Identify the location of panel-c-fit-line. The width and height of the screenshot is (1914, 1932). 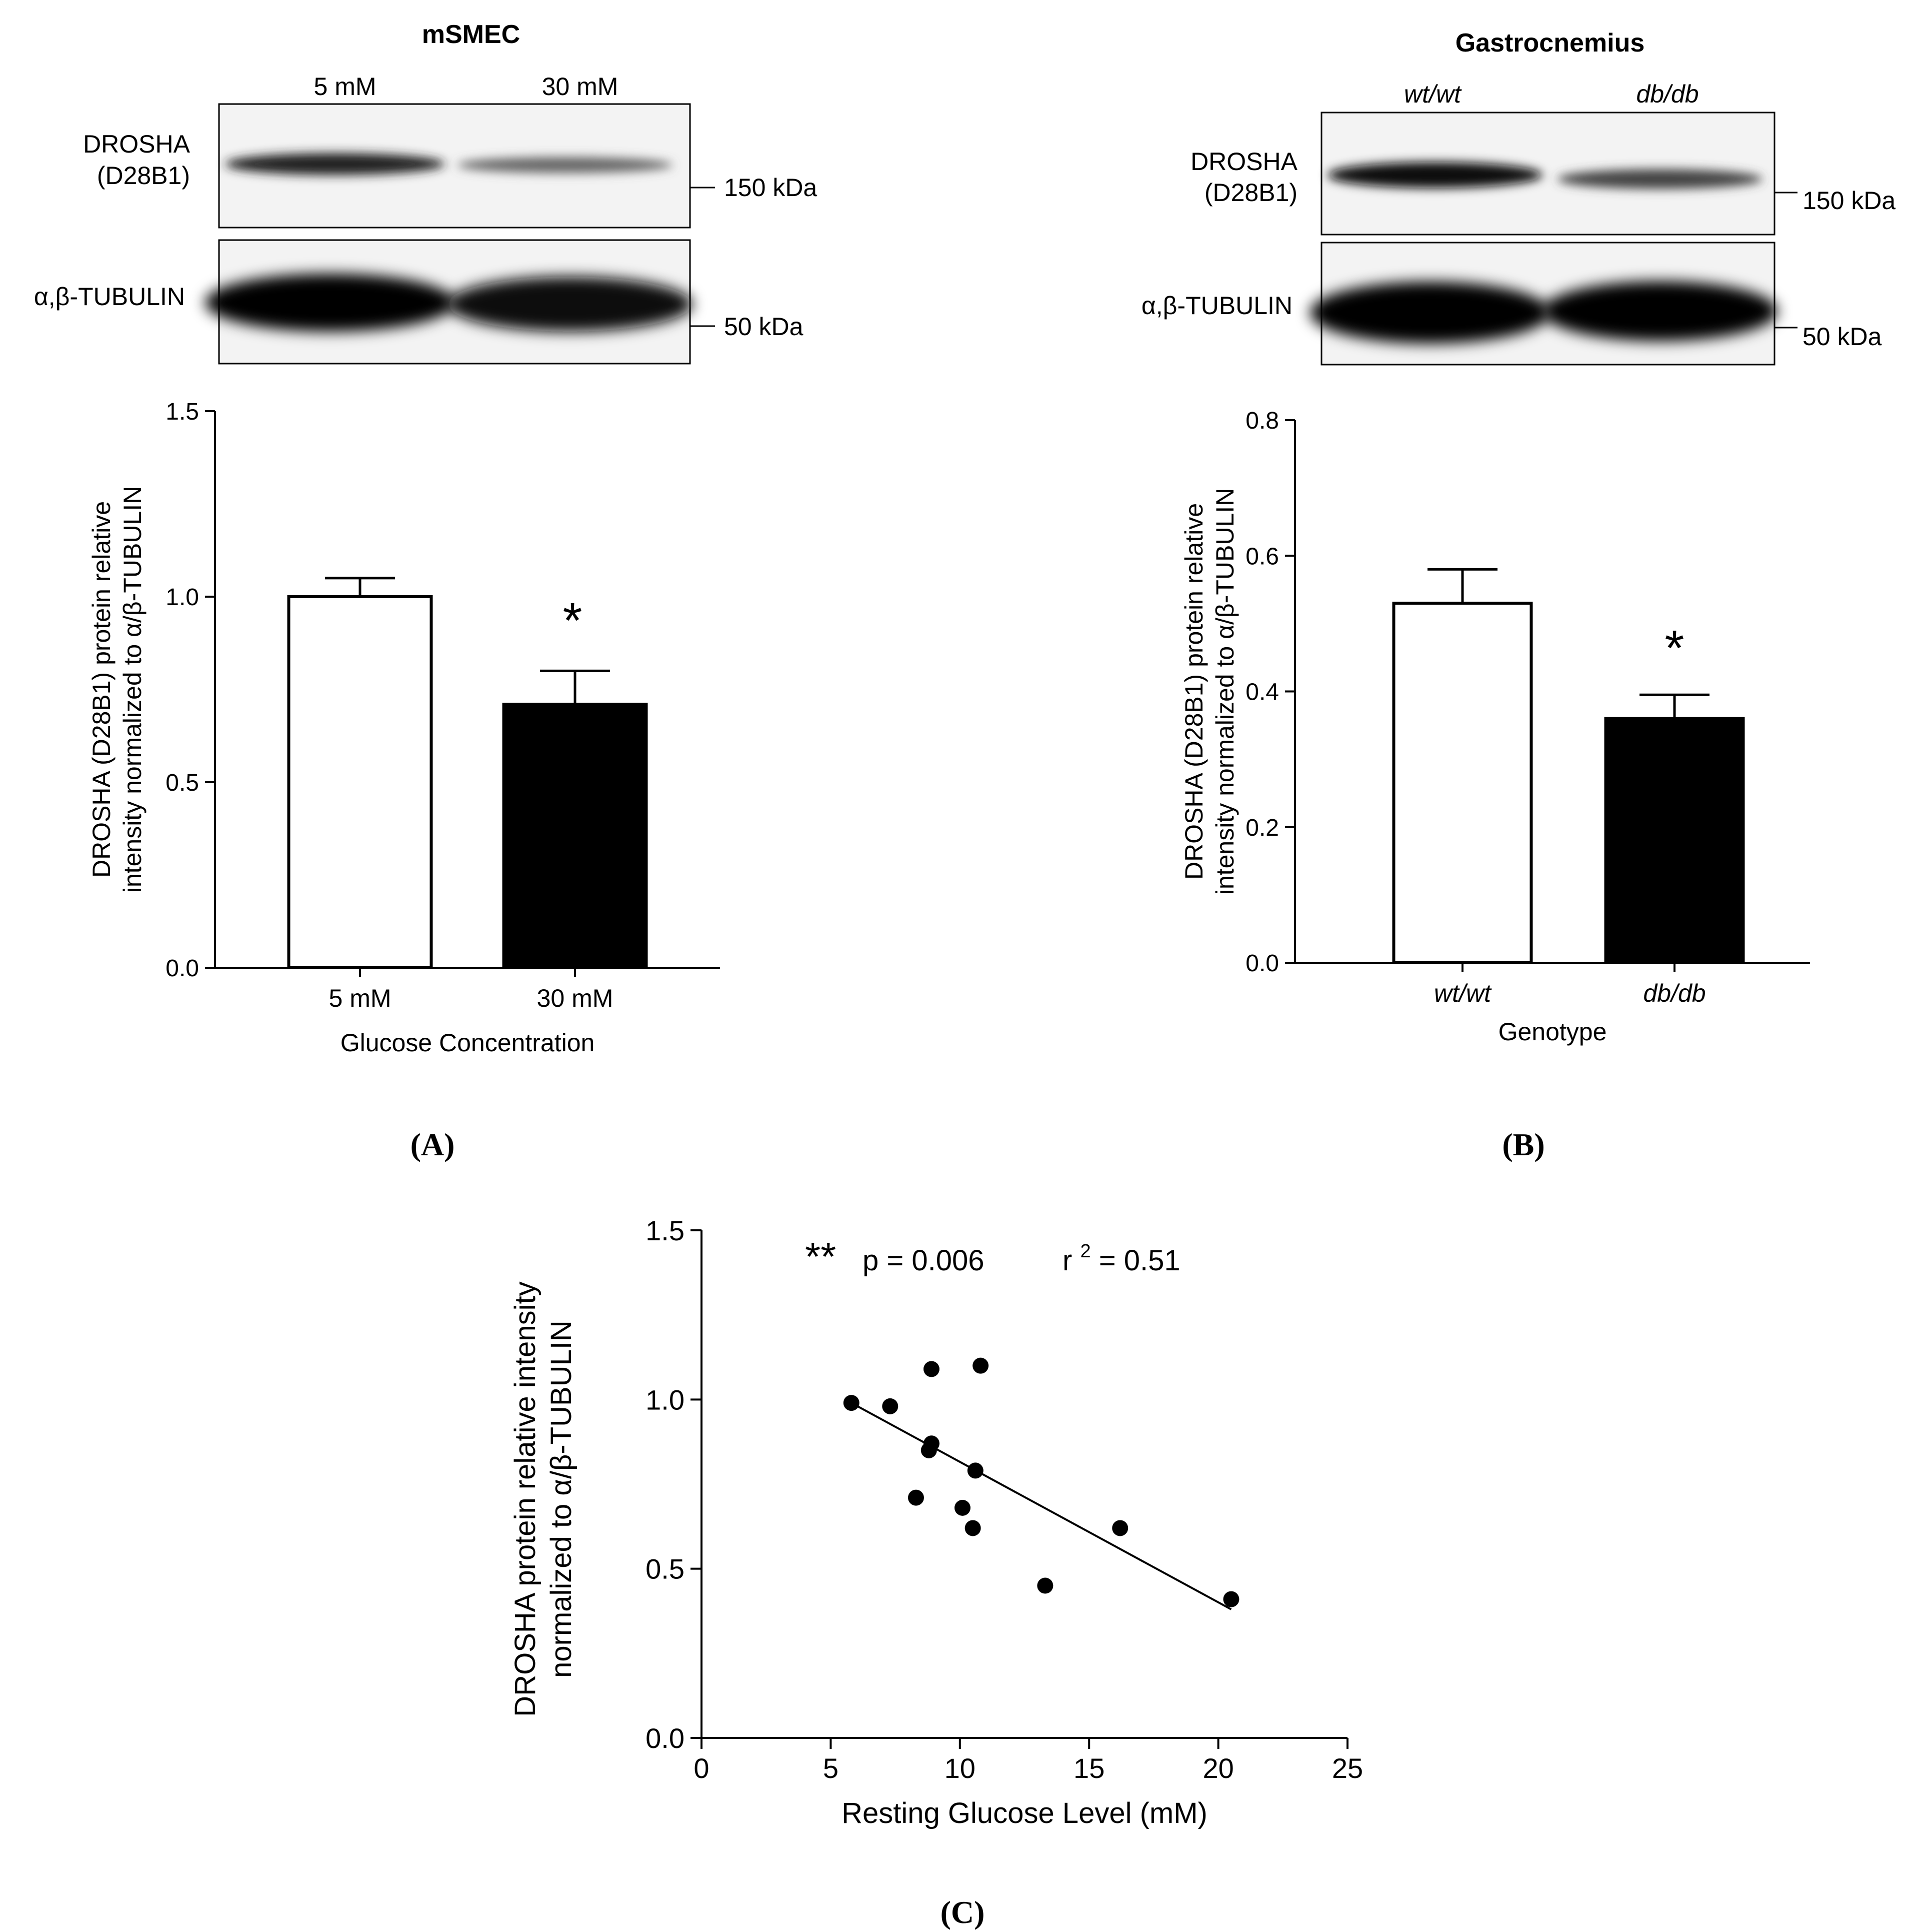
(1041, 1506).